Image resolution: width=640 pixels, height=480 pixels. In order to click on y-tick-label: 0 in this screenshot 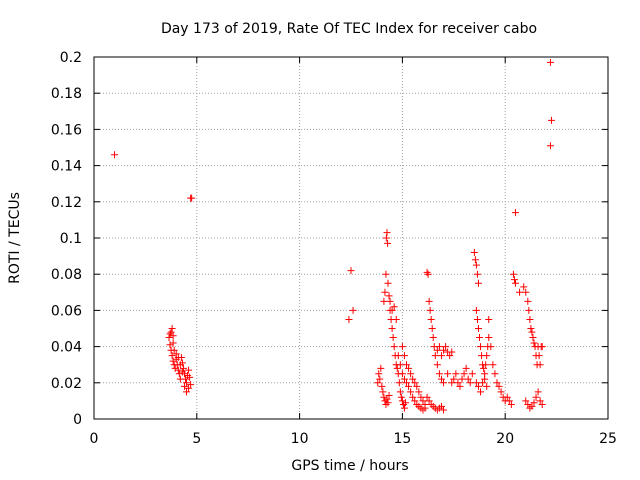, I will do `click(77, 420)`.